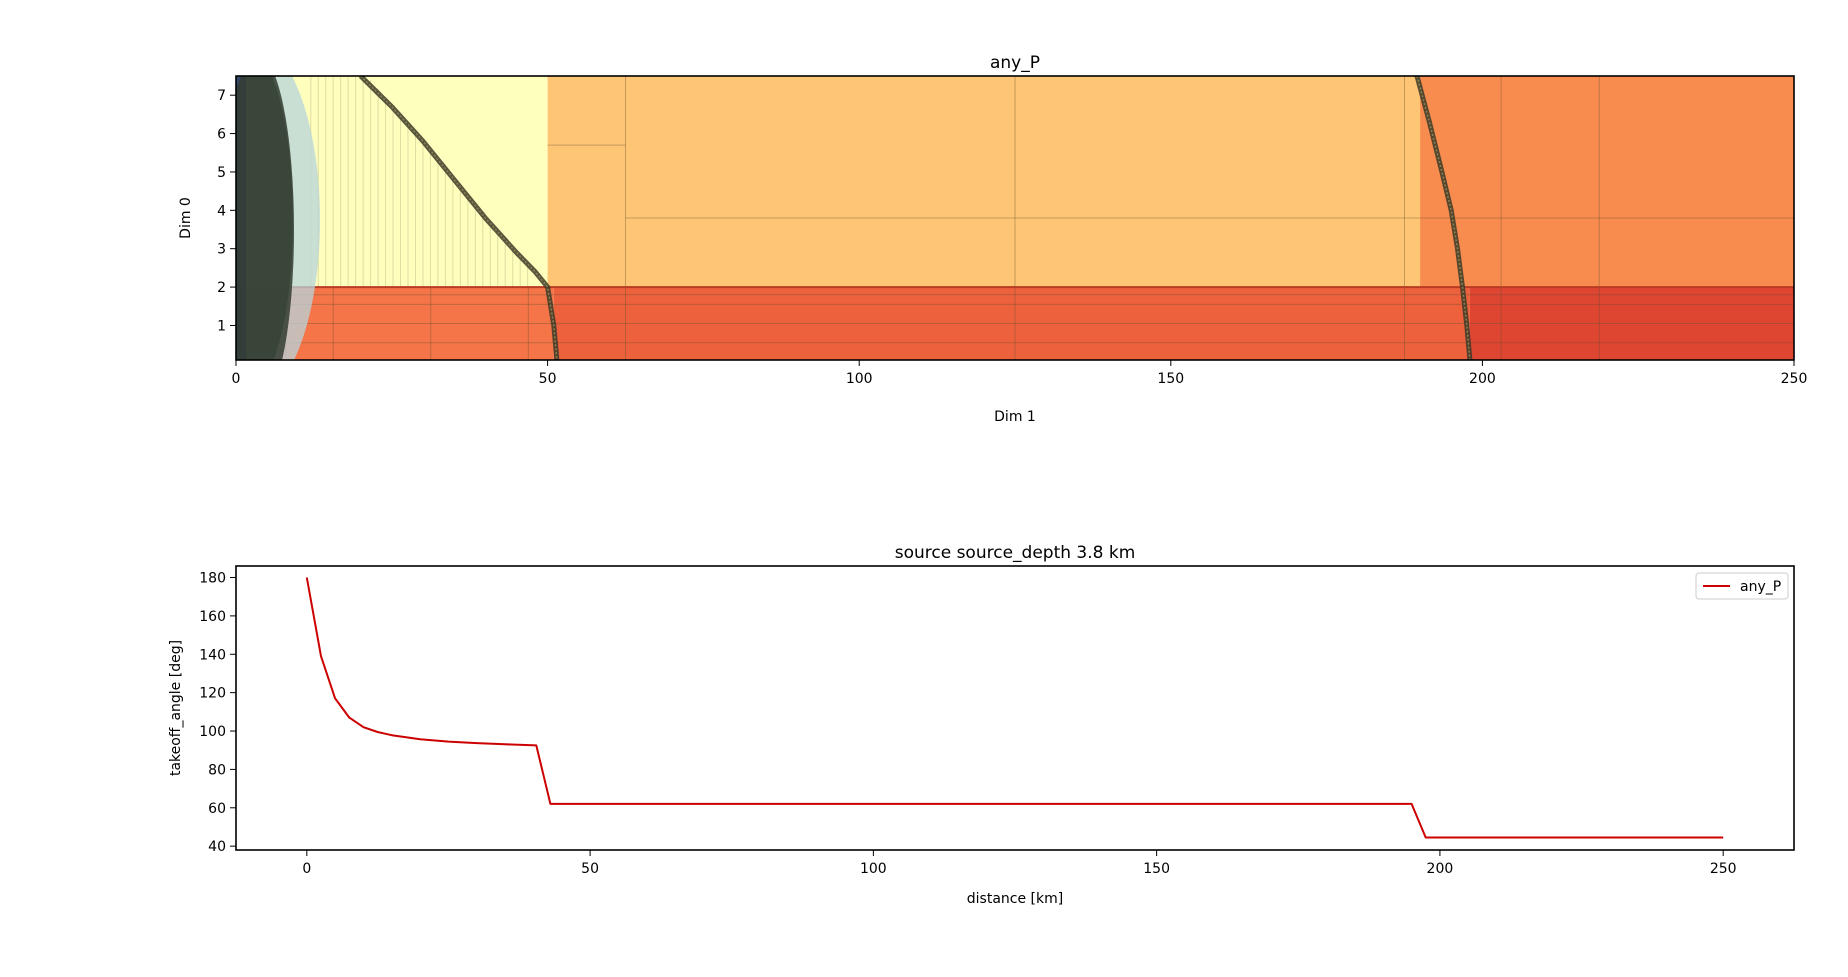  I want to click on heatmap-x-ticks: 0 50 100 150 200 250, so click(1020, 373).